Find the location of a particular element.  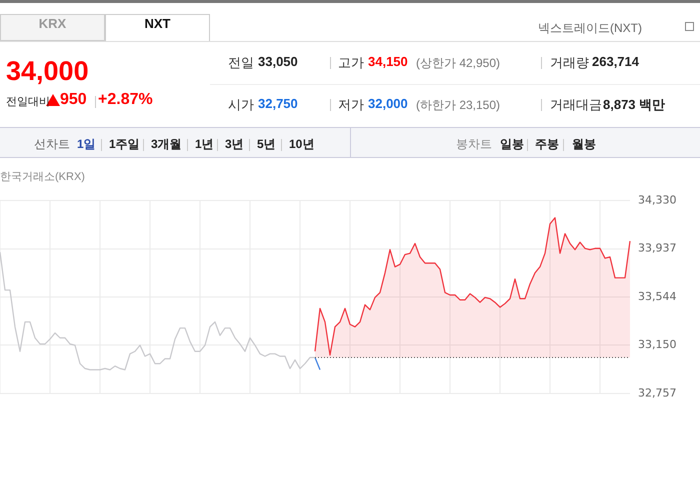

y-tick-label: 33,150 is located at coordinates (657, 345).